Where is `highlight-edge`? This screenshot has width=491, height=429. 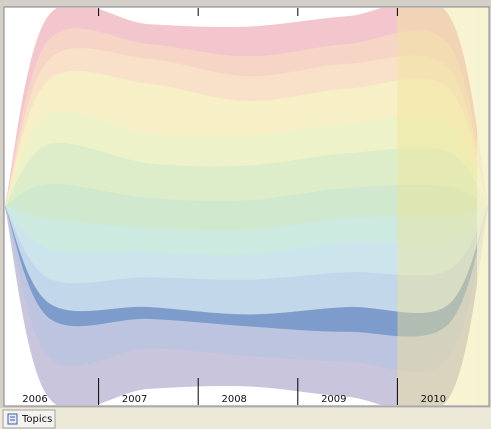 highlight-edge is located at coordinates (482, 206).